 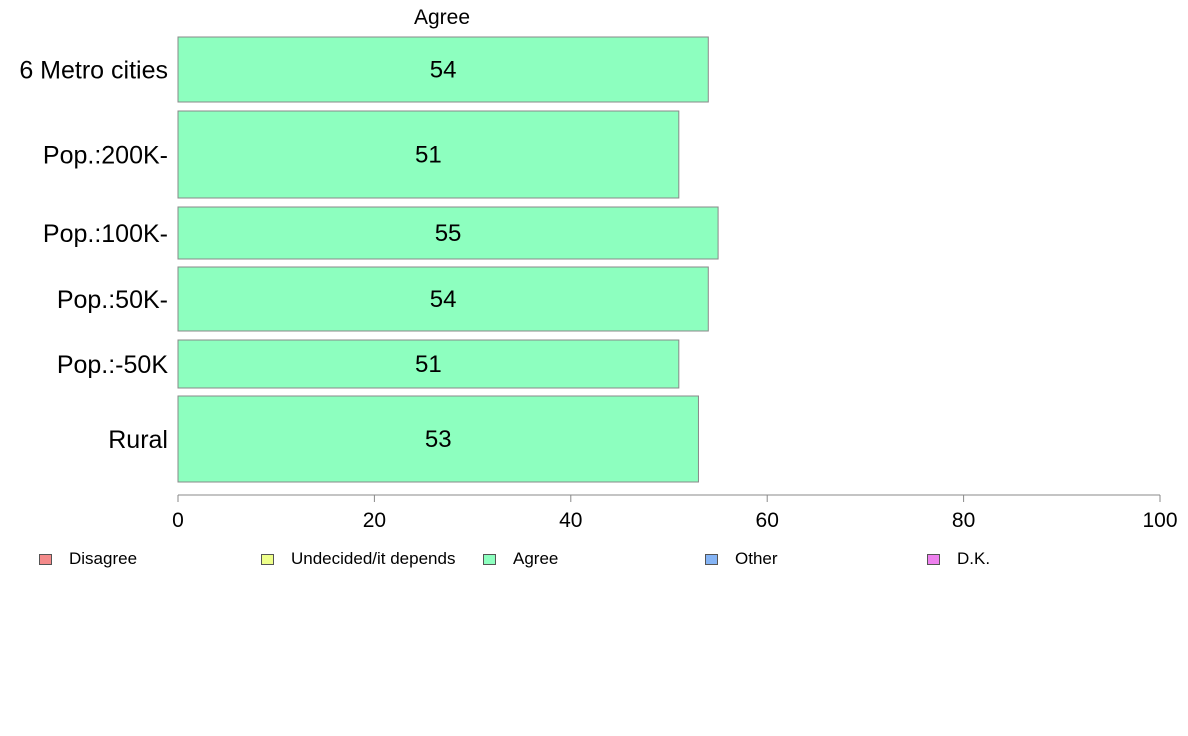 I want to click on category-label: 6 Metro cities, so click(x=93, y=71).